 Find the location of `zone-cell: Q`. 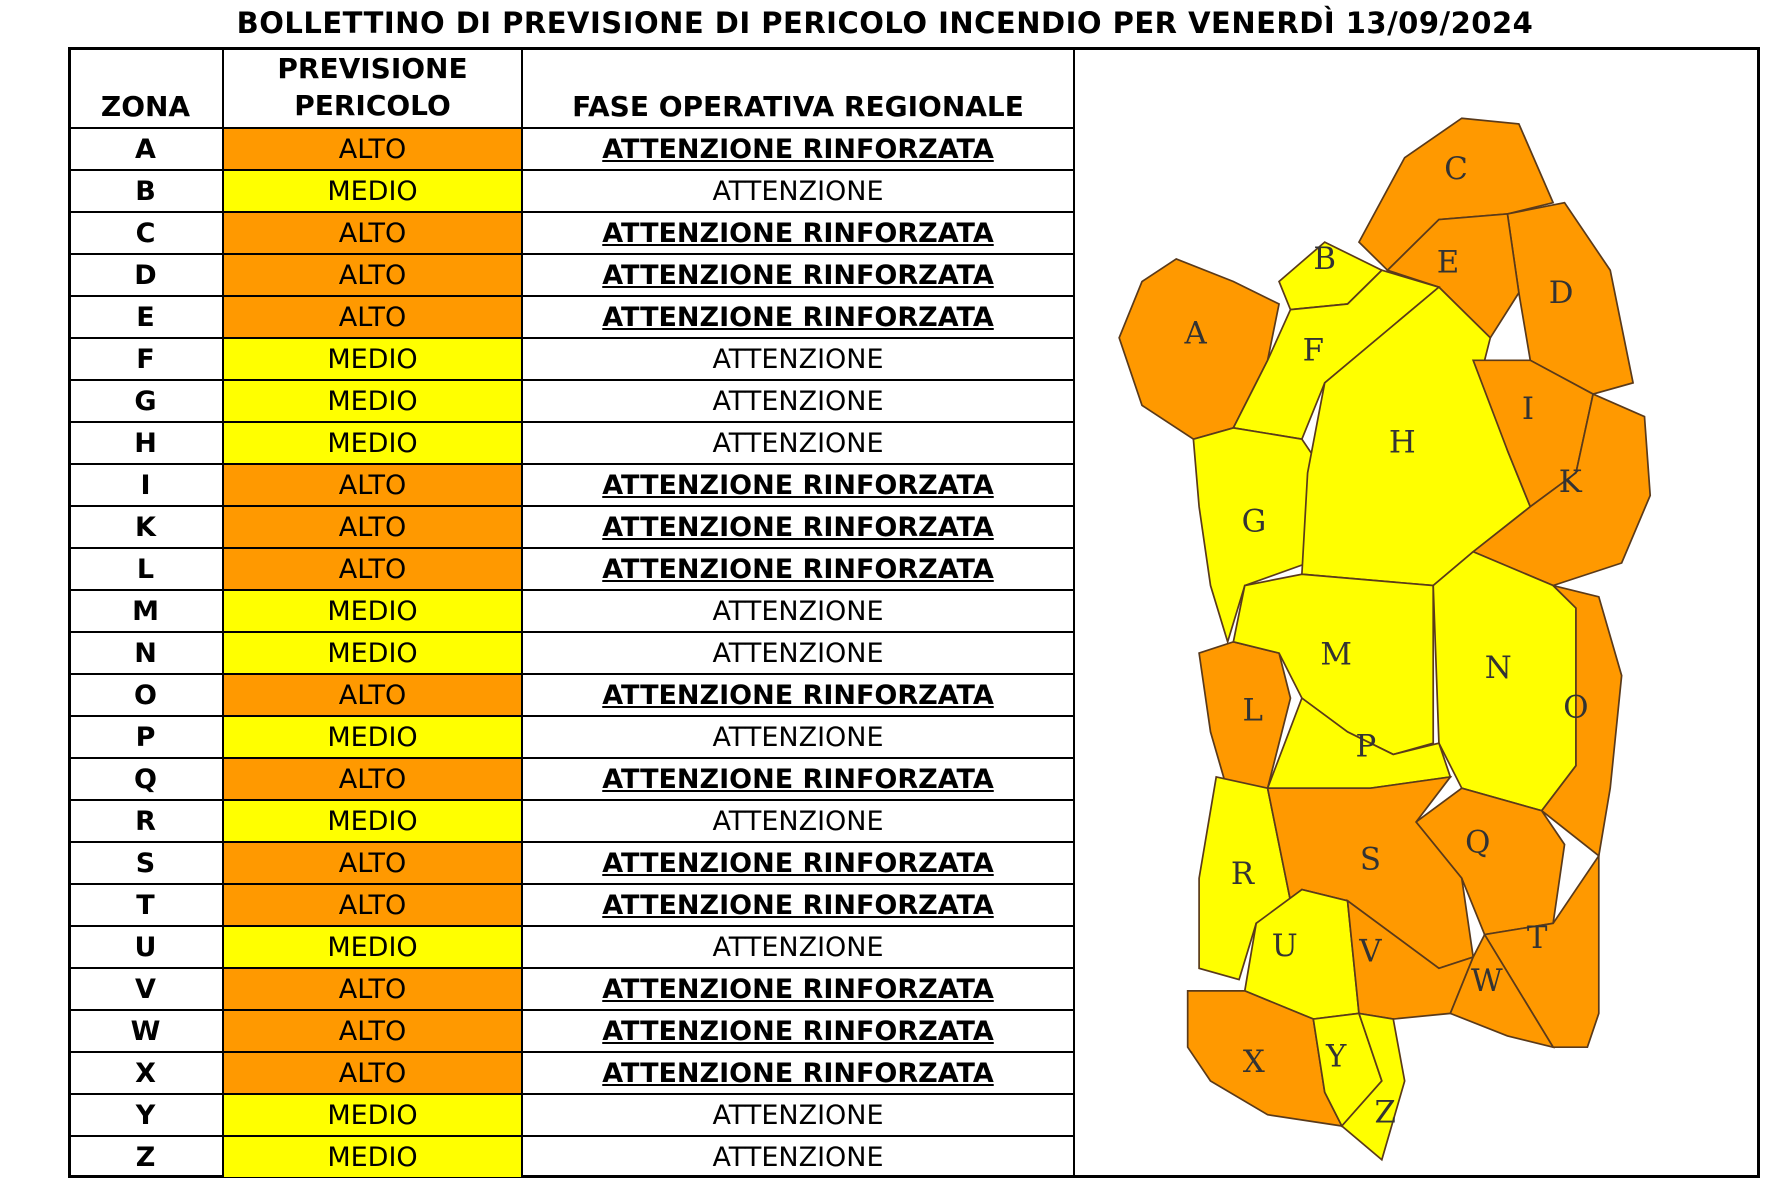

zone-cell: Q is located at coordinates (145, 779).